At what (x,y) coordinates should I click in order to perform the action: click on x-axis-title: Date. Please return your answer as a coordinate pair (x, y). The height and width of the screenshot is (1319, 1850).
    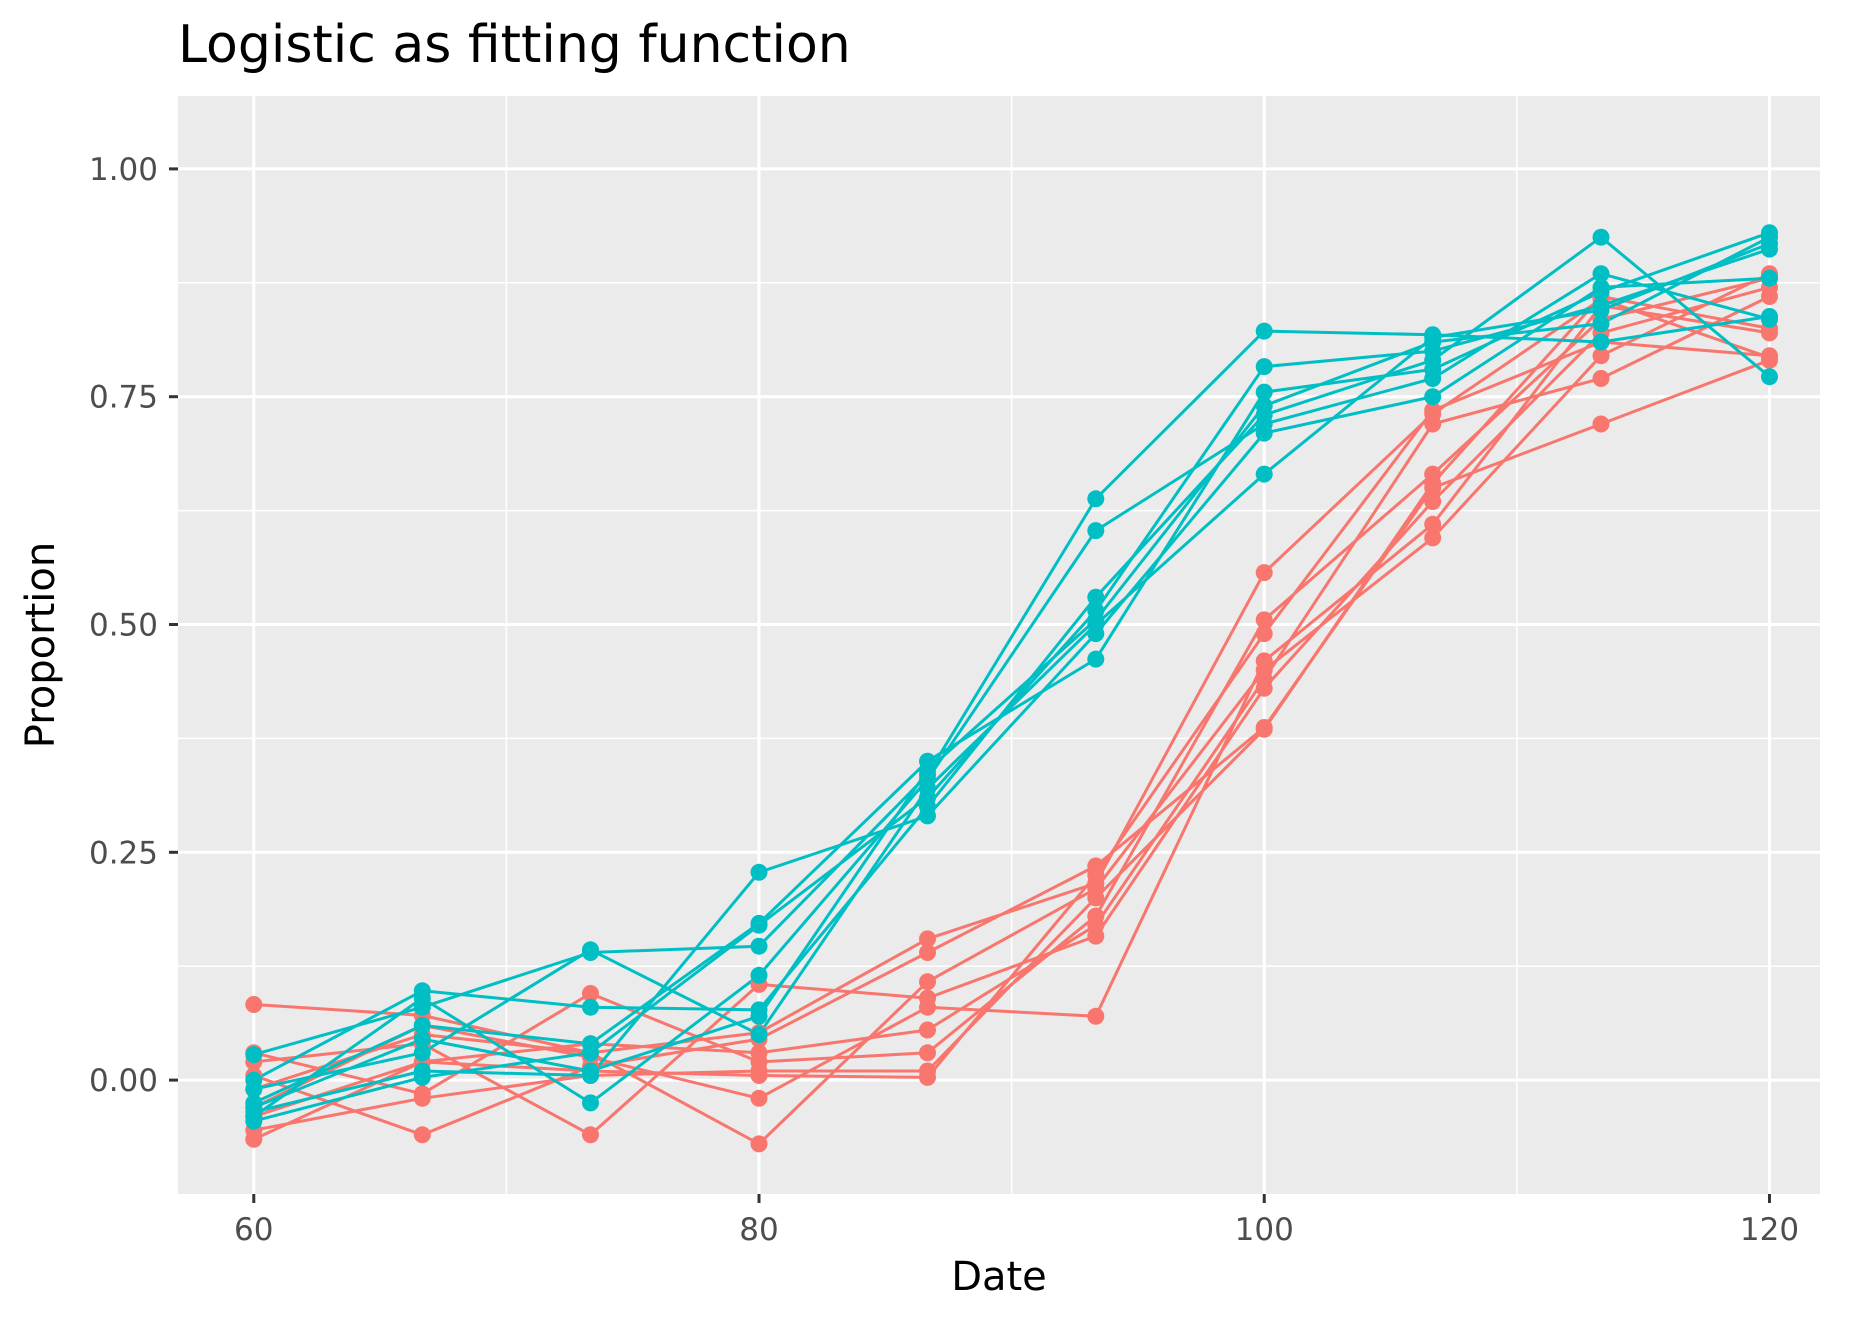
    Looking at the image, I should click on (999, 1277).